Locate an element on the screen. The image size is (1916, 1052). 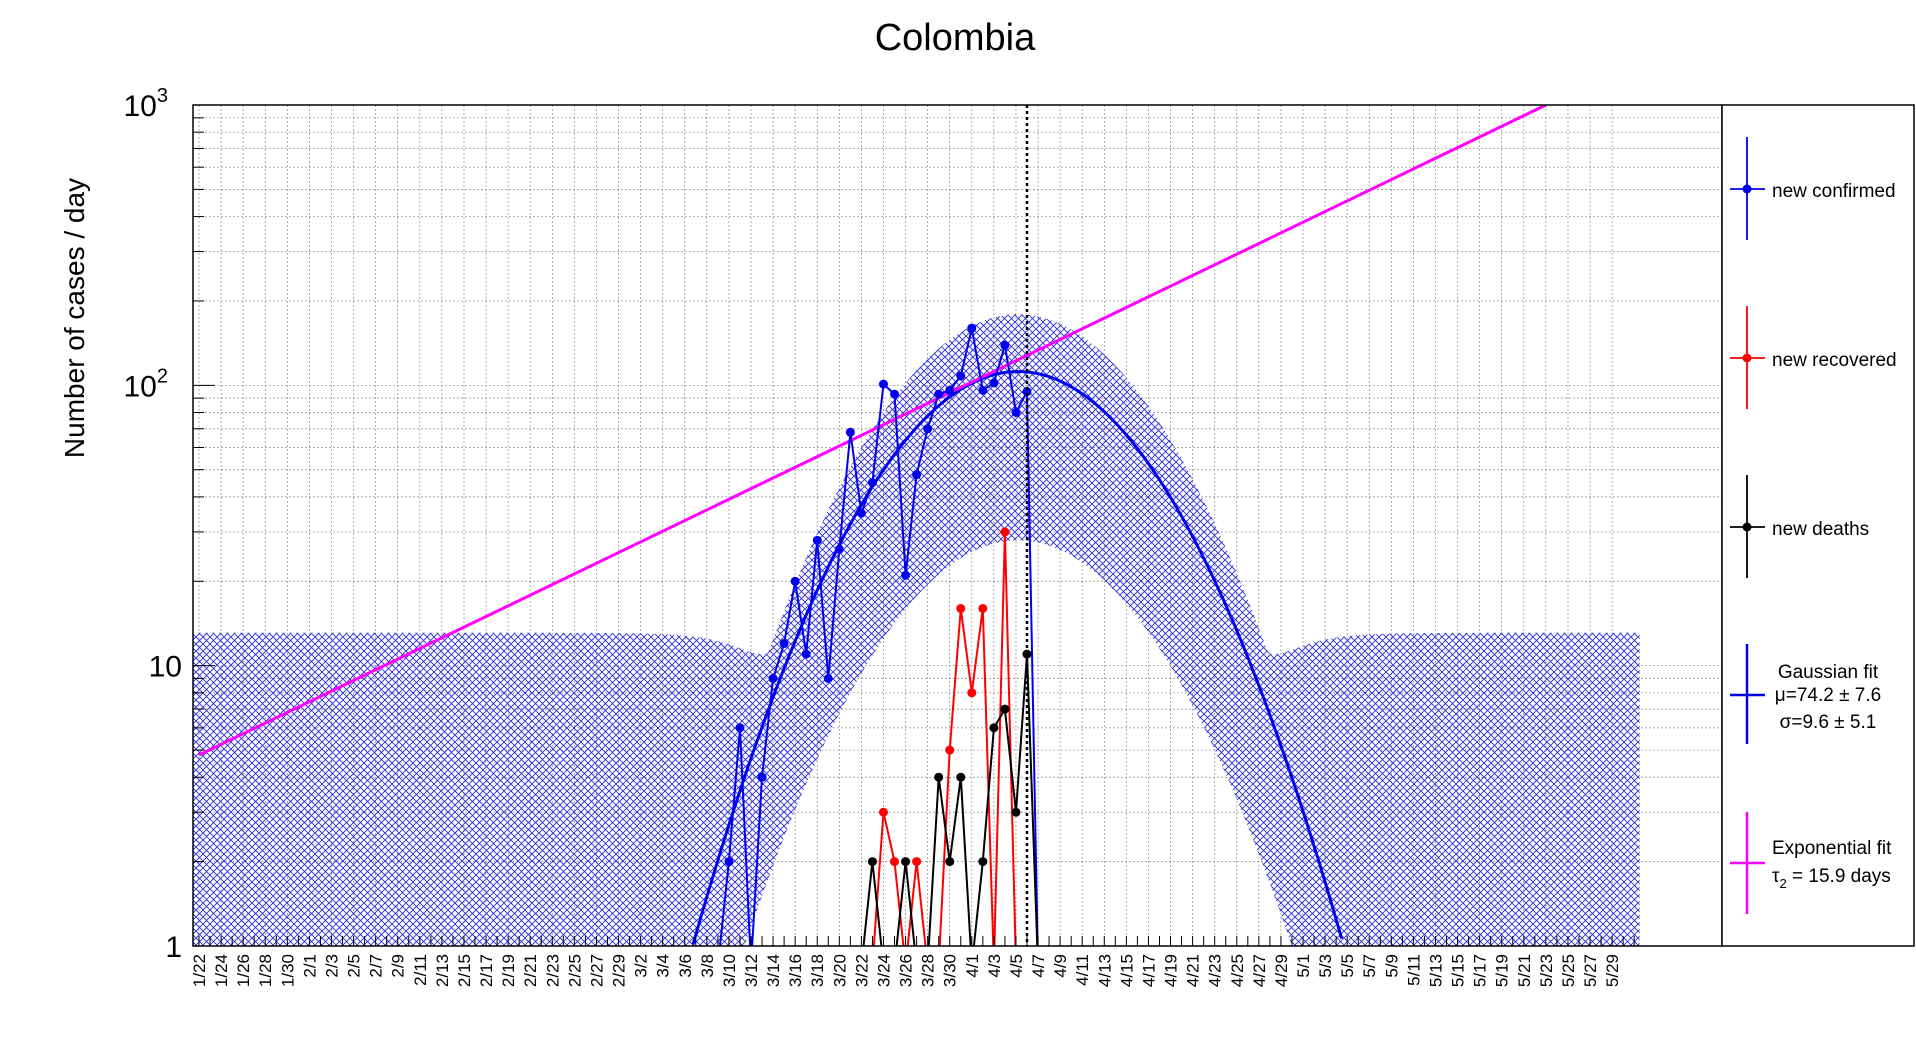
x-tick-label: 4/7 is located at coordinates (1038, 966).